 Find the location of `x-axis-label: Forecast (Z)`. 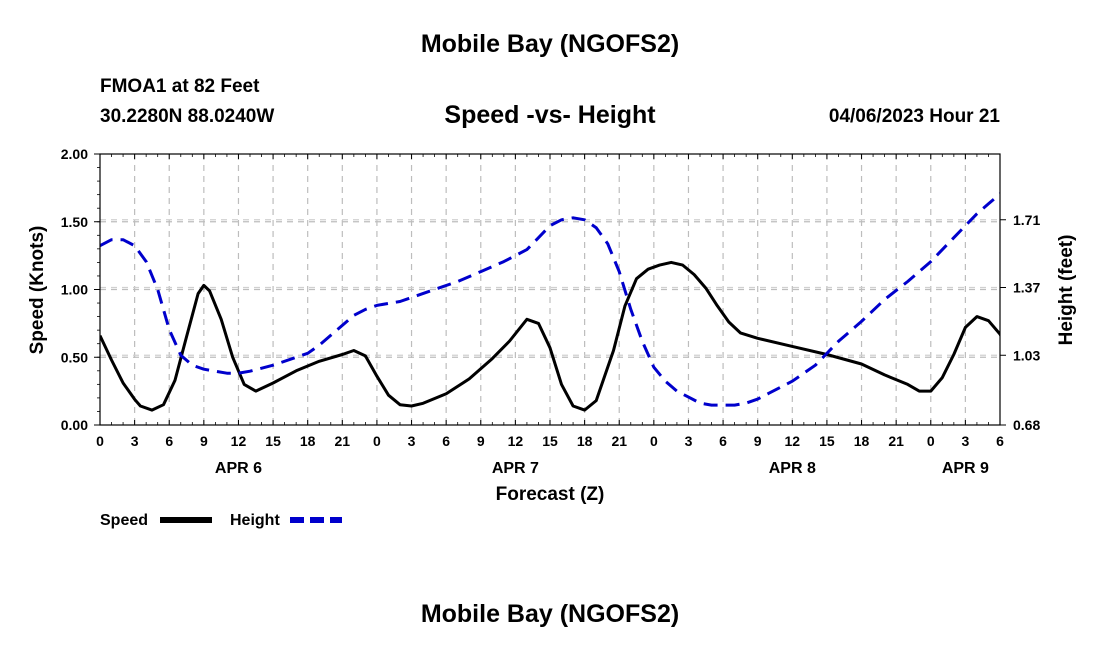

x-axis-label: Forecast (Z) is located at coordinates (550, 494).